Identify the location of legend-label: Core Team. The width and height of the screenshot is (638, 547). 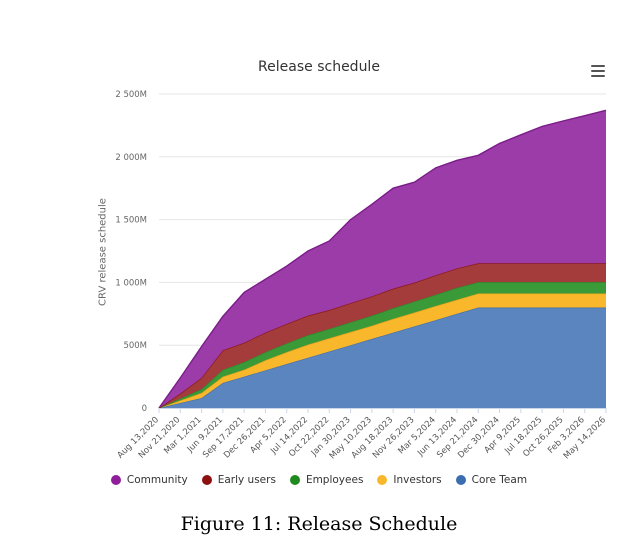
(499, 480).